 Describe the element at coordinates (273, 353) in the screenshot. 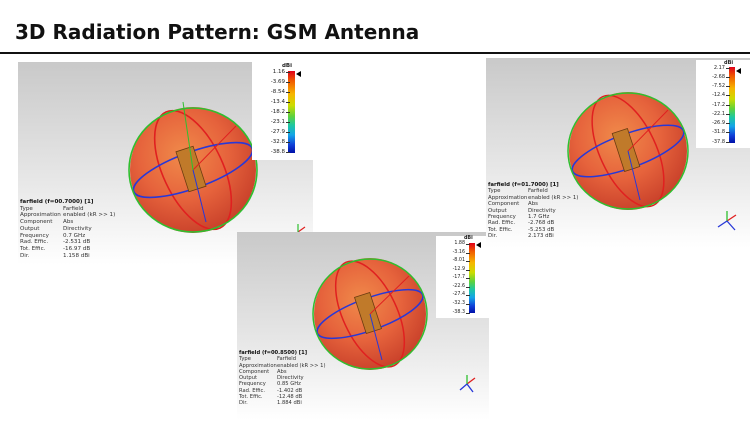

I see `info-title: farfield (f=00.8500) [1]` at that location.